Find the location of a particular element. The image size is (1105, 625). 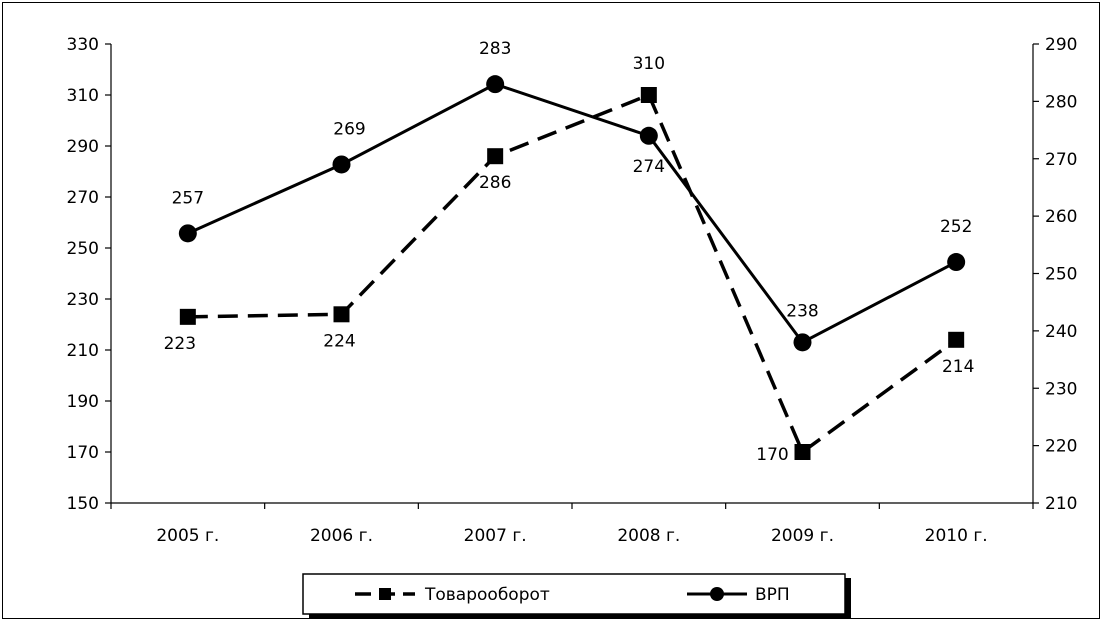

legend-label-vrp: ВРП is located at coordinates (772, 595).